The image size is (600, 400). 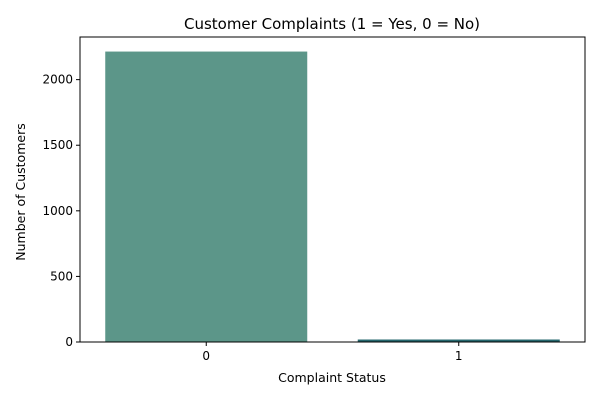 I want to click on chart-title: Customer Complaints (1 = Yes, 0 = No), so click(x=332, y=24).